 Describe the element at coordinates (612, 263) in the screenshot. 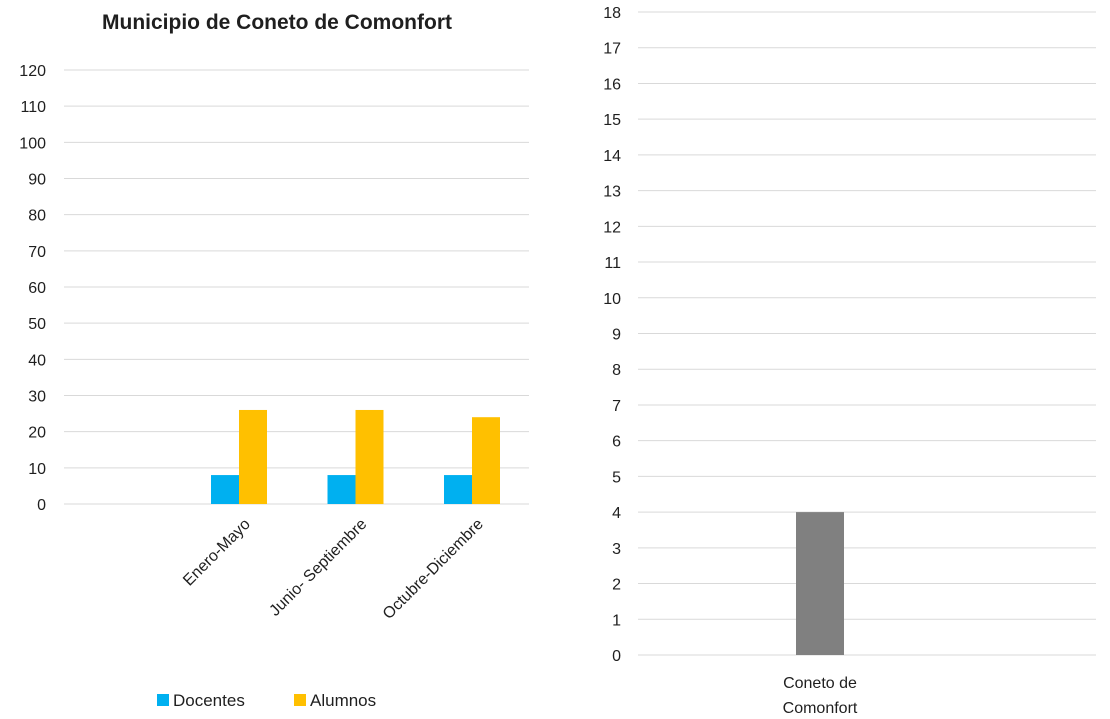

I see `right-y-tick-label: 11` at that location.